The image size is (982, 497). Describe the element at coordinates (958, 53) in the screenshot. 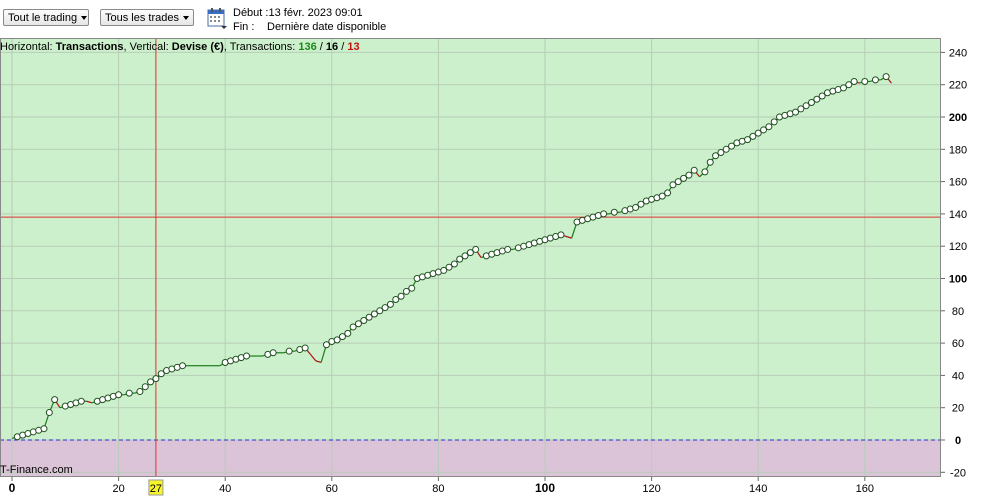

I see `y-tick-label: 240` at that location.